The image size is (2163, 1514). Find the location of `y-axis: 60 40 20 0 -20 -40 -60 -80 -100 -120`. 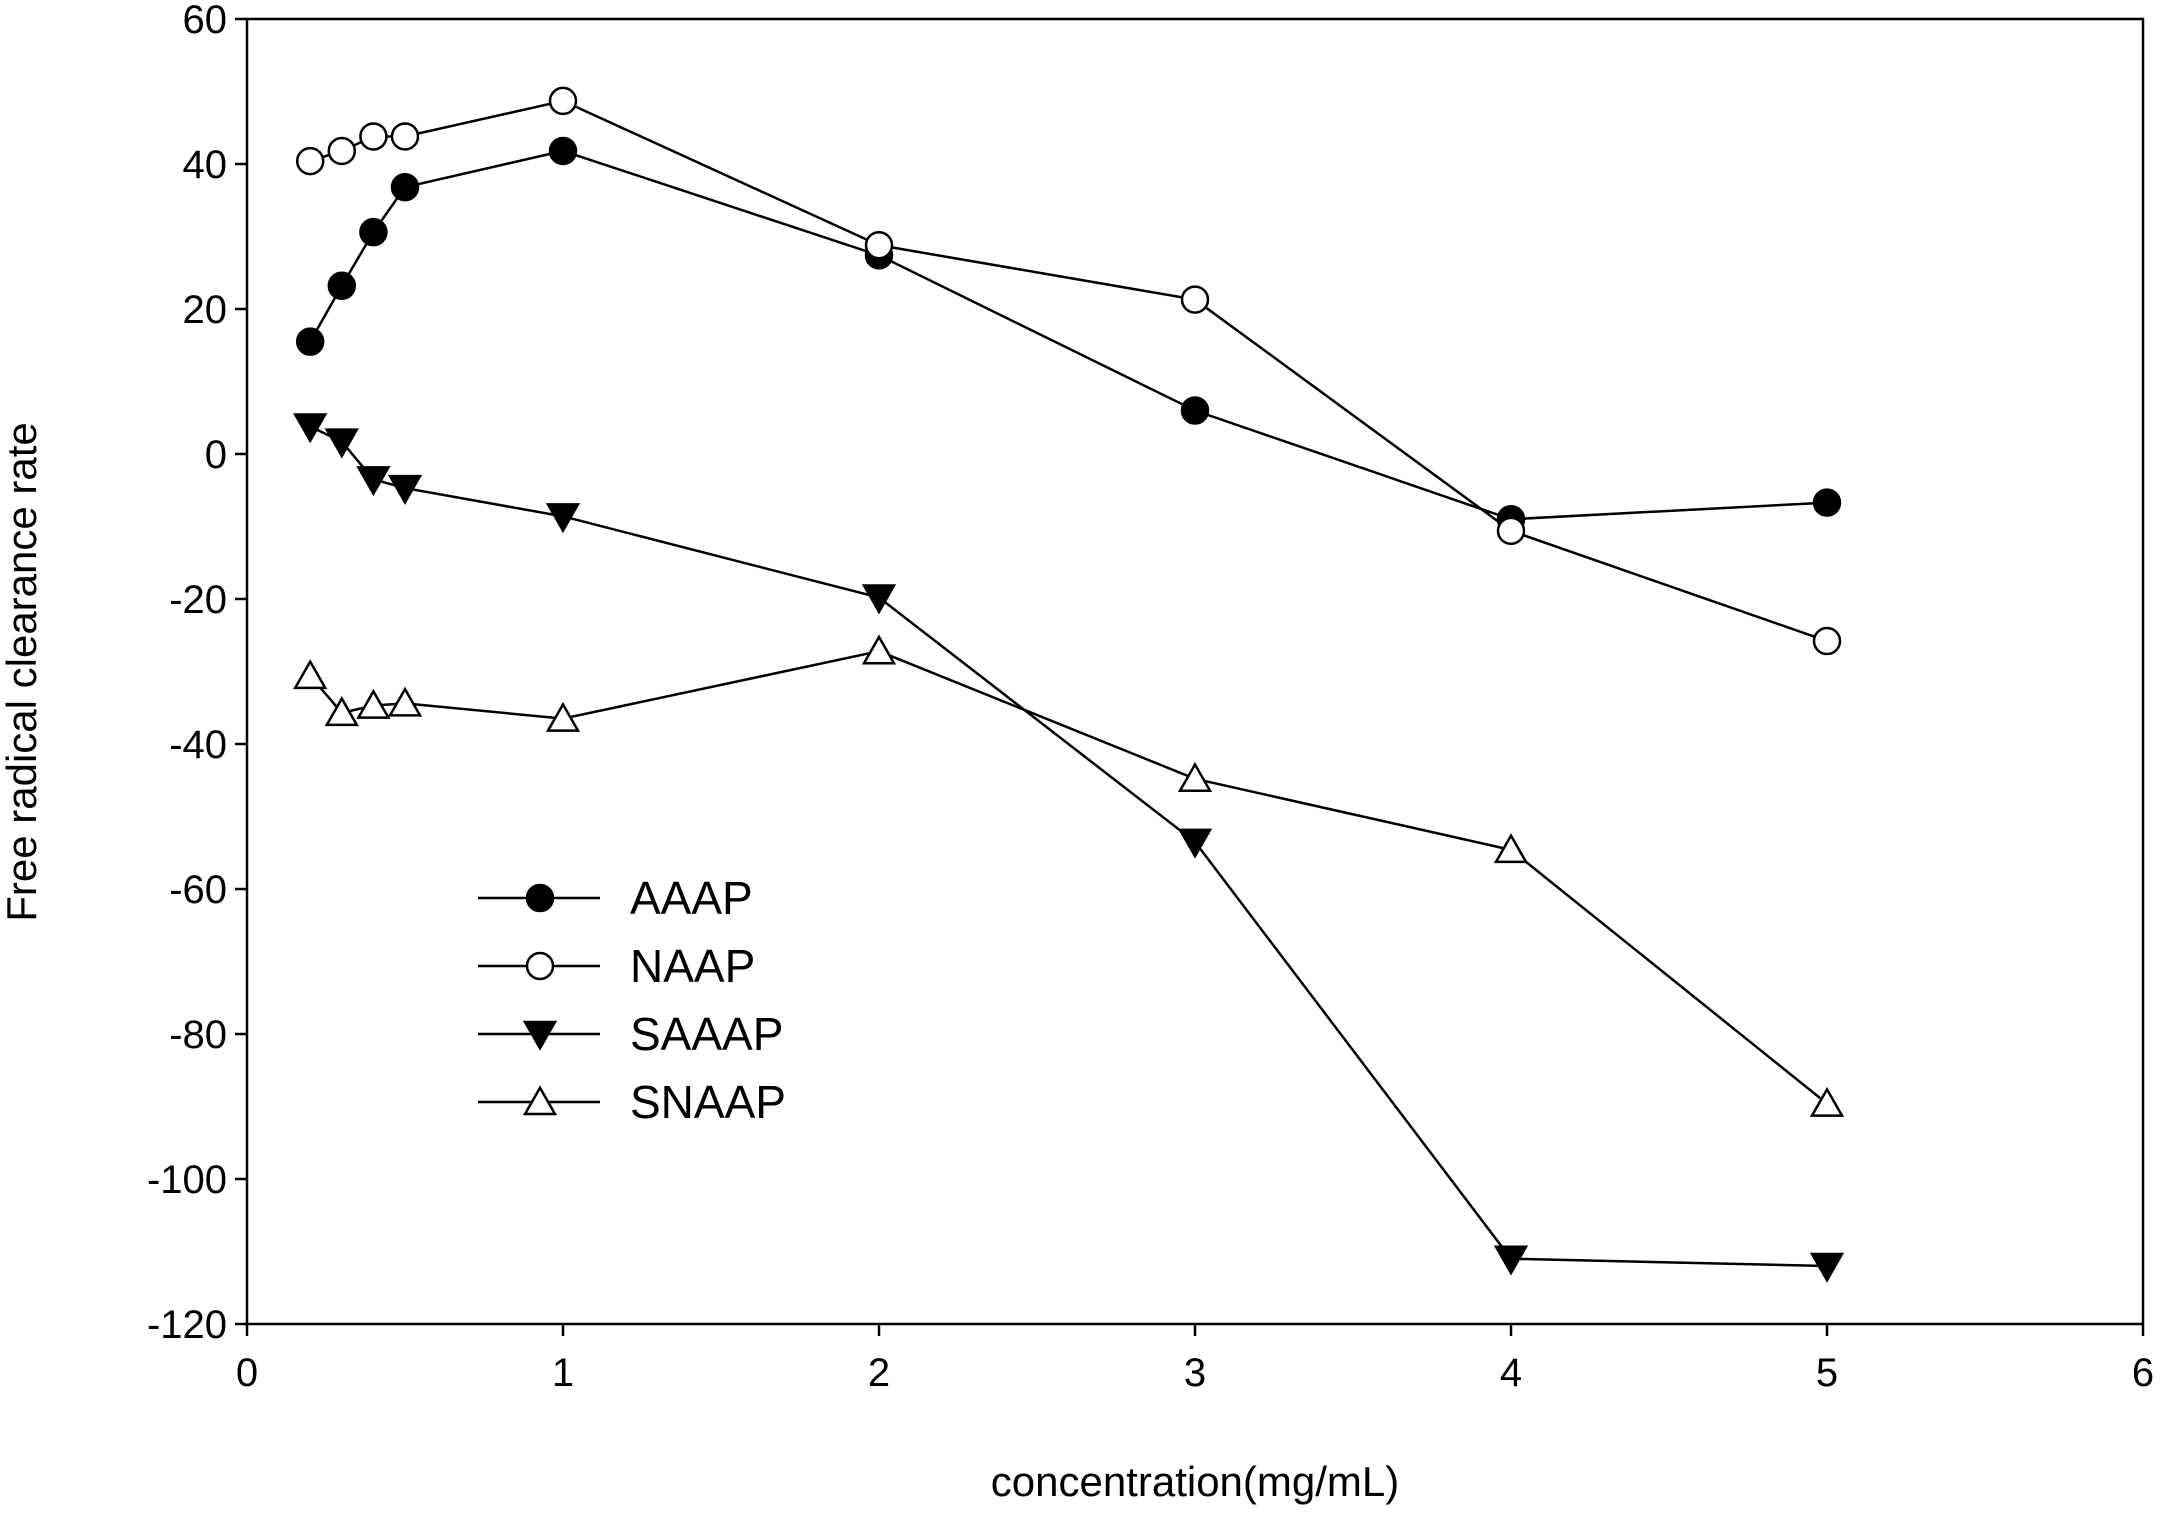

y-axis: 60 40 20 0 -20 -40 -60 -80 -100 -120 is located at coordinates (197, 673).